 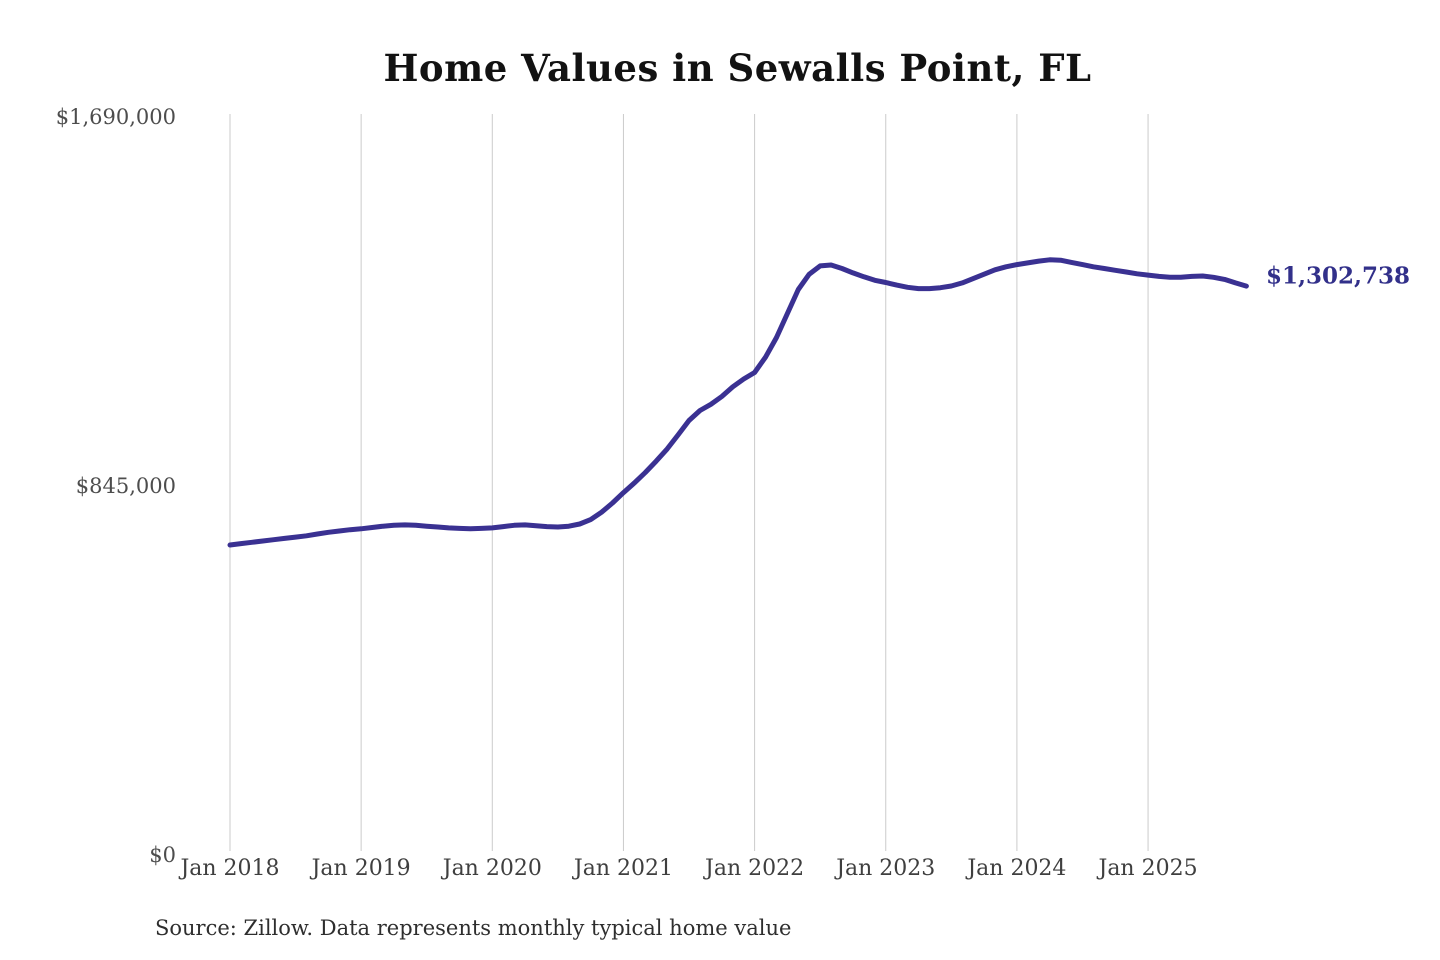 What do you see at coordinates (1338, 276) in the screenshot?
I see `latest-value-label: $1,302,738` at bounding box center [1338, 276].